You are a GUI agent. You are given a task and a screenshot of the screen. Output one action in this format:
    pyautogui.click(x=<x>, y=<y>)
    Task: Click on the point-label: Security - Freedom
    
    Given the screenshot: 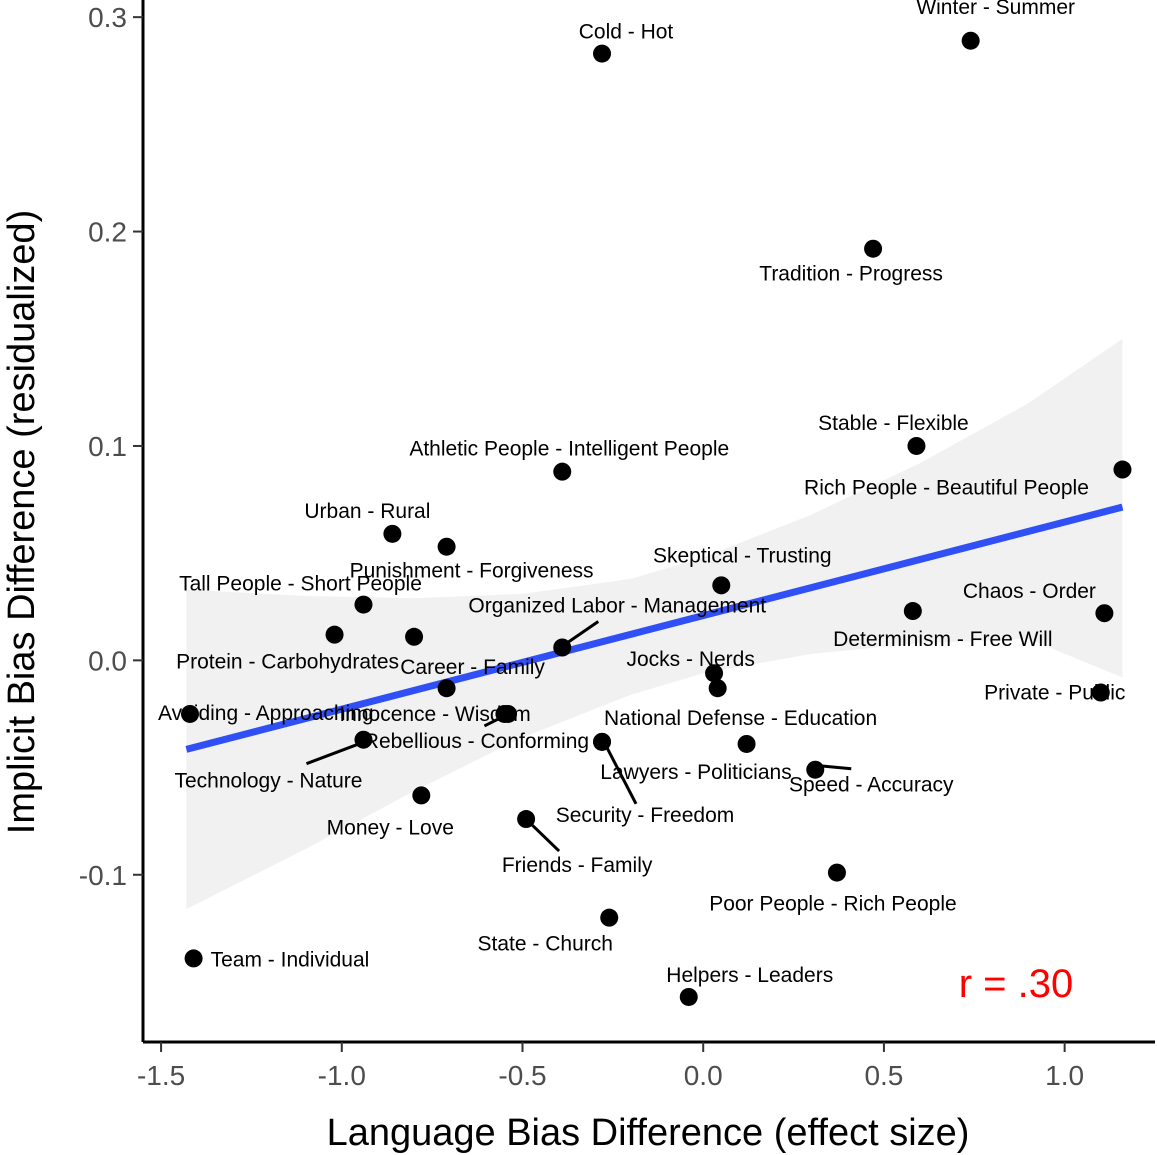 What is the action you would take?
    pyautogui.click(x=645, y=815)
    